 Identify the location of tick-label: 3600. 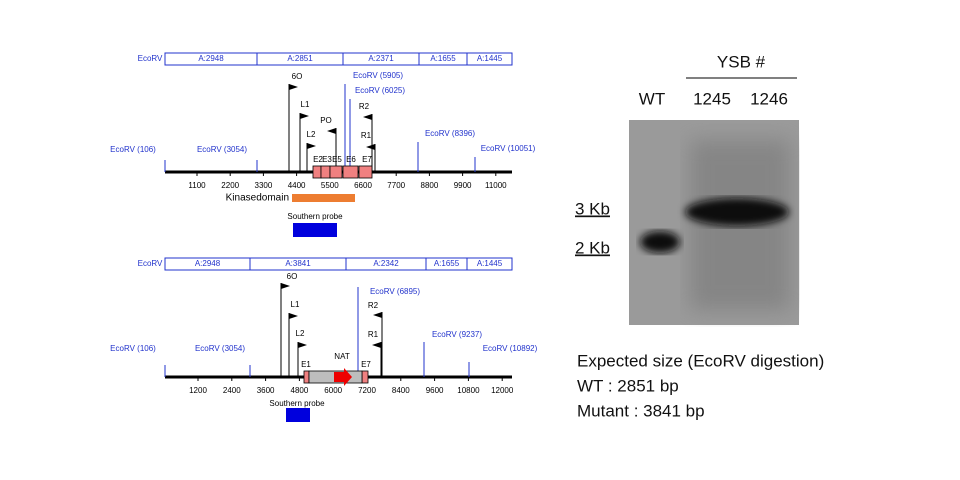
(266, 390).